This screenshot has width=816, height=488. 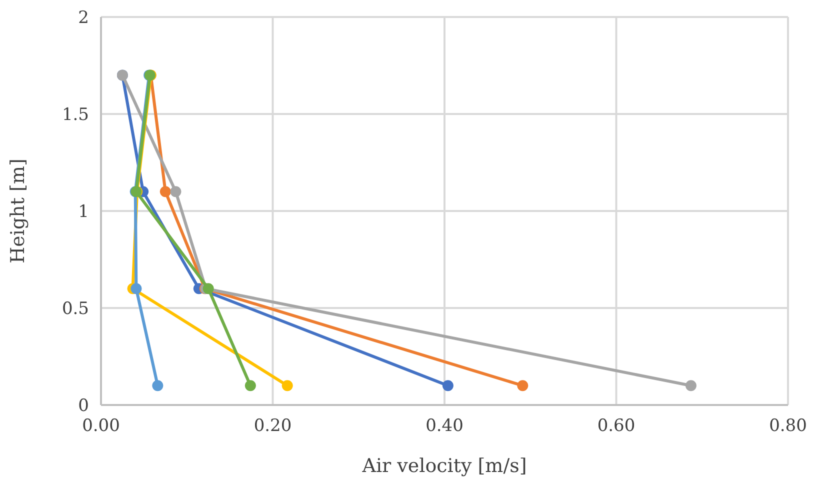 I want to click on y-tick-label: 1.5, so click(x=75, y=115).